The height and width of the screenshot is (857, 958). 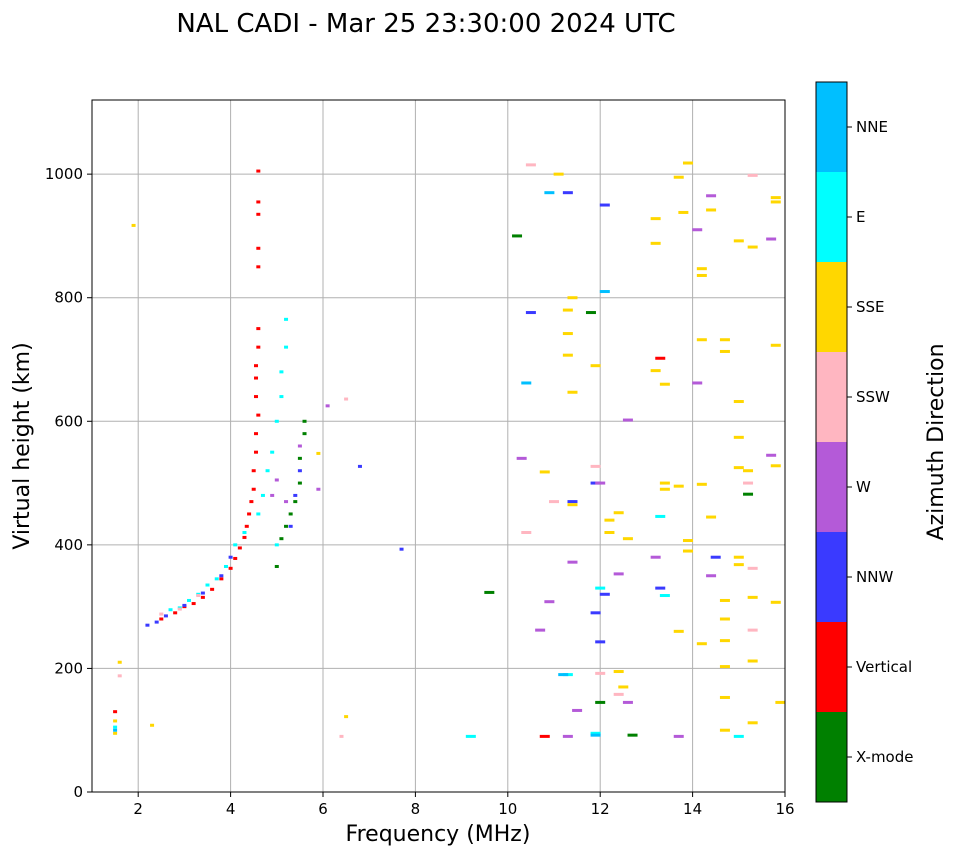 I want to click on x-tick-label: 2, so click(x=138, y=809).